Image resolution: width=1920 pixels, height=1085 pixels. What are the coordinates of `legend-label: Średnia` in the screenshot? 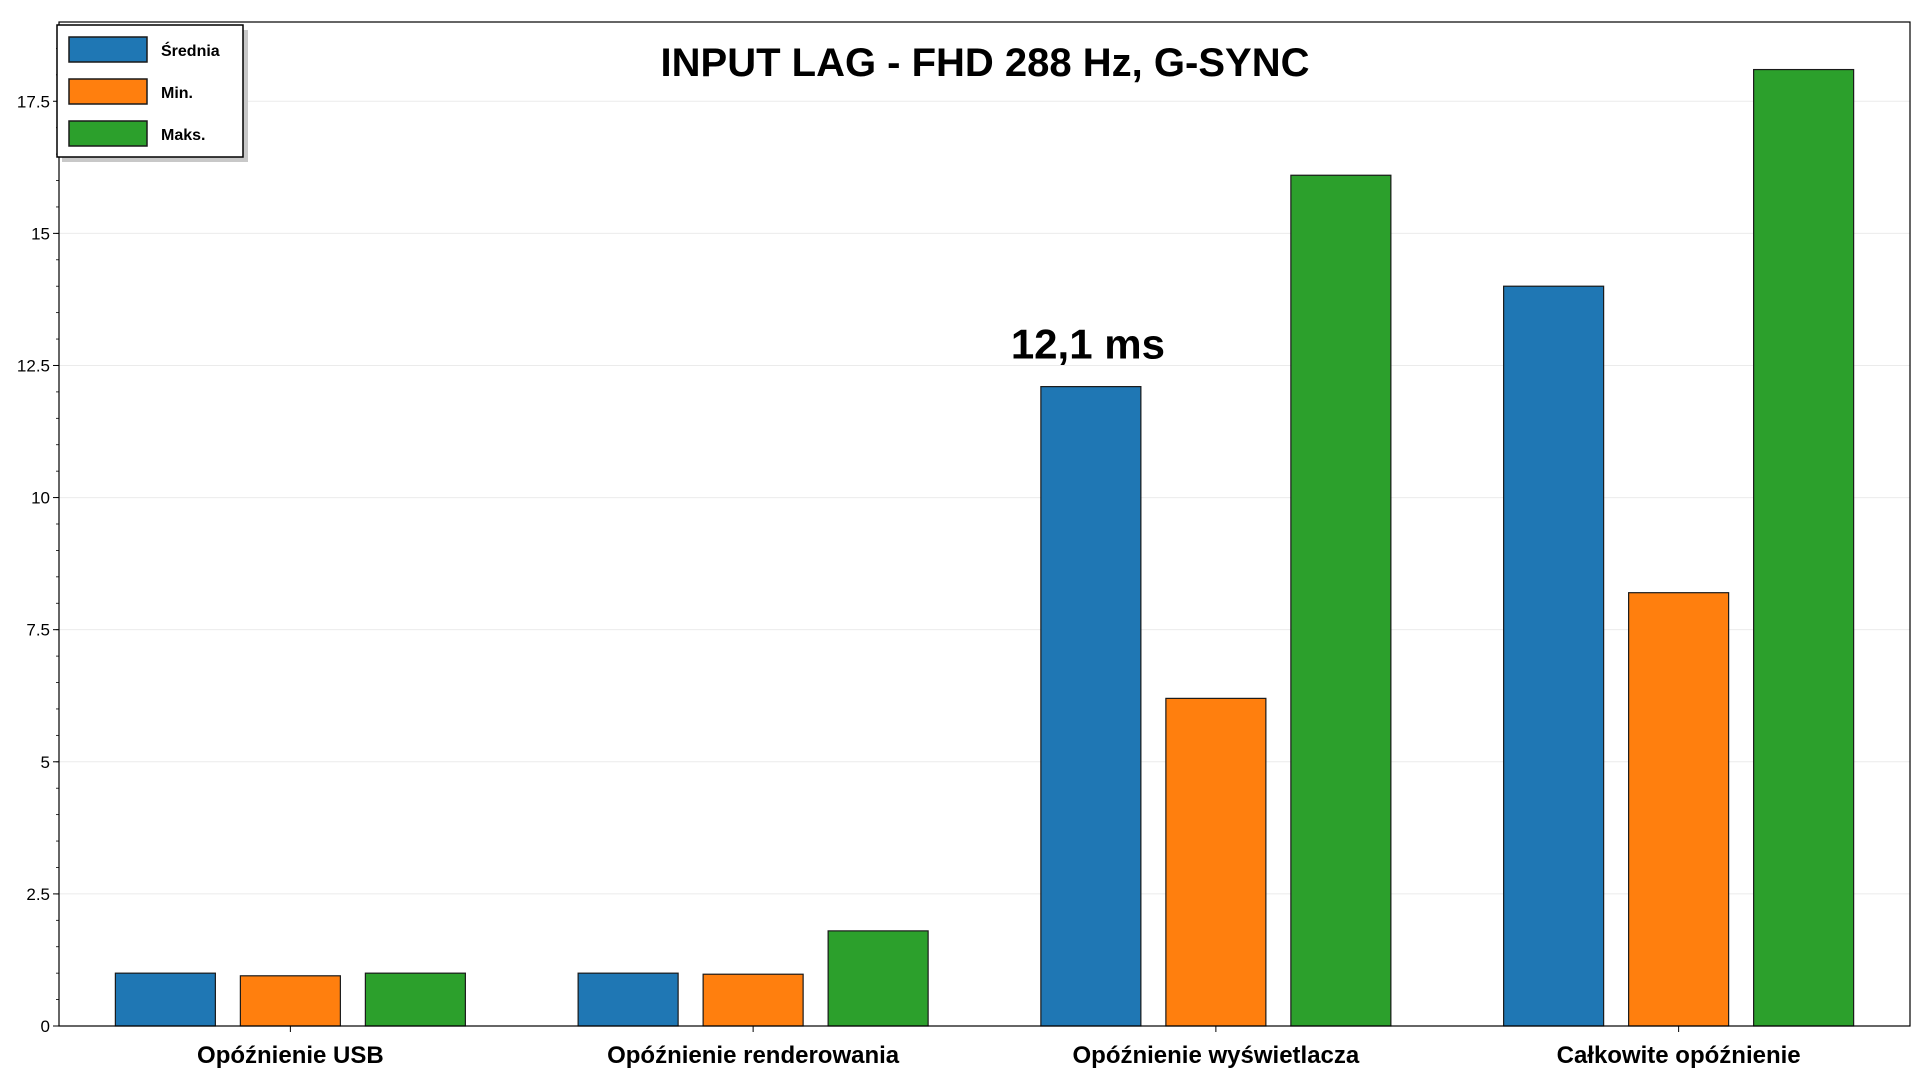 It's located at (190, 50).